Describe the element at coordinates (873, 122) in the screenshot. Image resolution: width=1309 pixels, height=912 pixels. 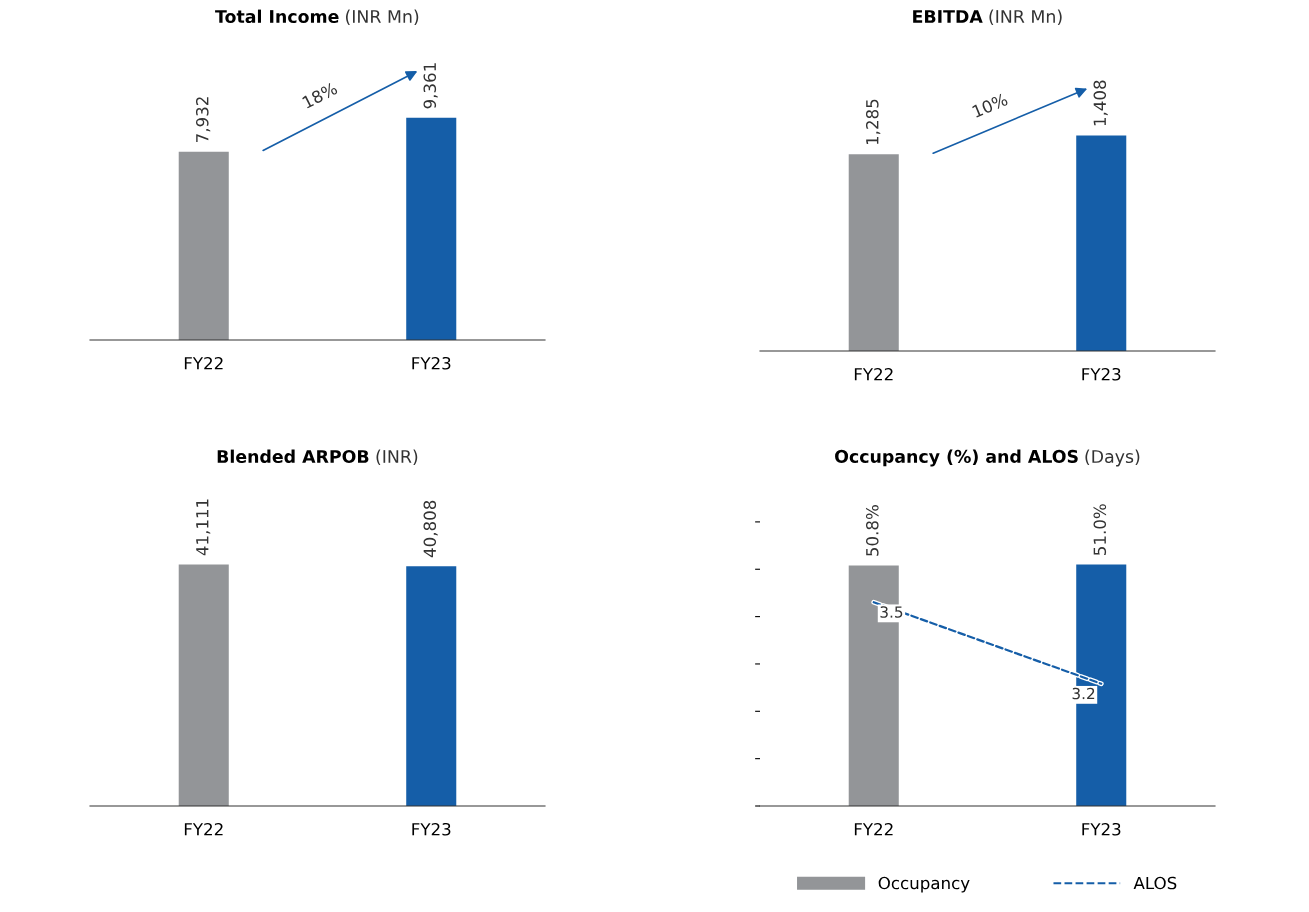
I see `data-label: 1,285` at that location.